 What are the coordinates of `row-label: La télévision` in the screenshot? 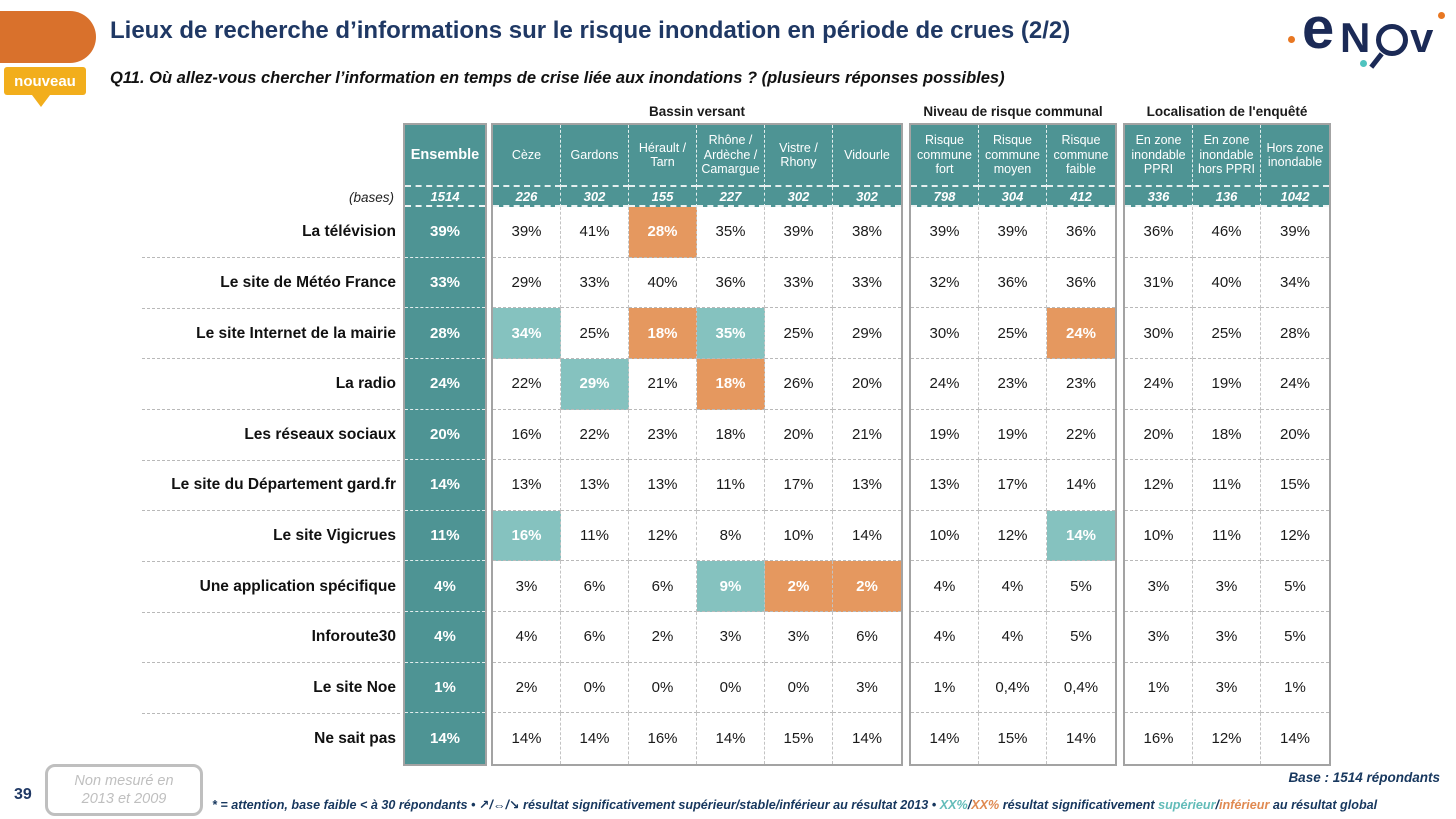 It's located at (271, 233).